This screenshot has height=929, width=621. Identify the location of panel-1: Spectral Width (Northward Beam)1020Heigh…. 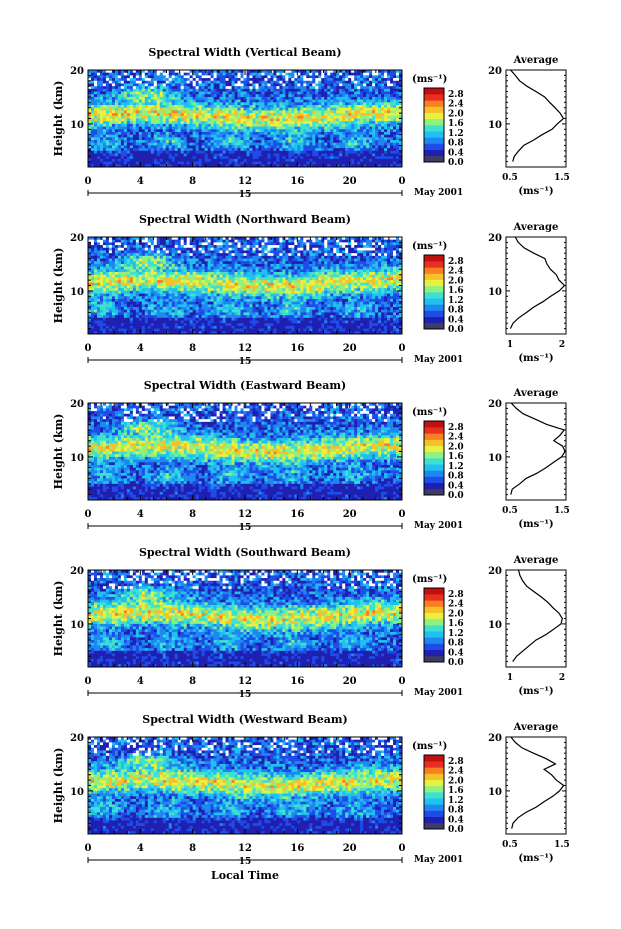
(309, 290).